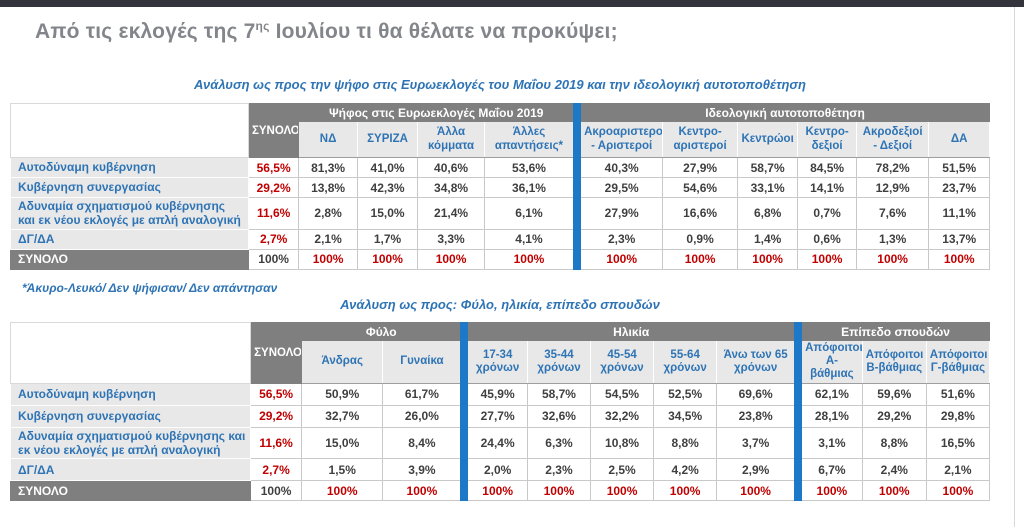 Image resolution: width=1024 pixels, height=527 pixels. What do you see at coordinates (622, 362) in the screenshot?
I see `column-header: 45-54 χρόνων` at bounding box center [622, 362].